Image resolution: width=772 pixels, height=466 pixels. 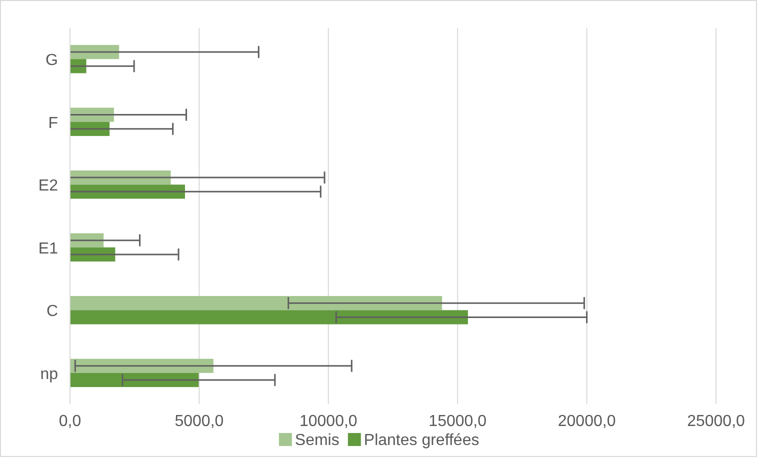 I want to click on x-tick-label: 15000,0, so click(x=457, y=421).